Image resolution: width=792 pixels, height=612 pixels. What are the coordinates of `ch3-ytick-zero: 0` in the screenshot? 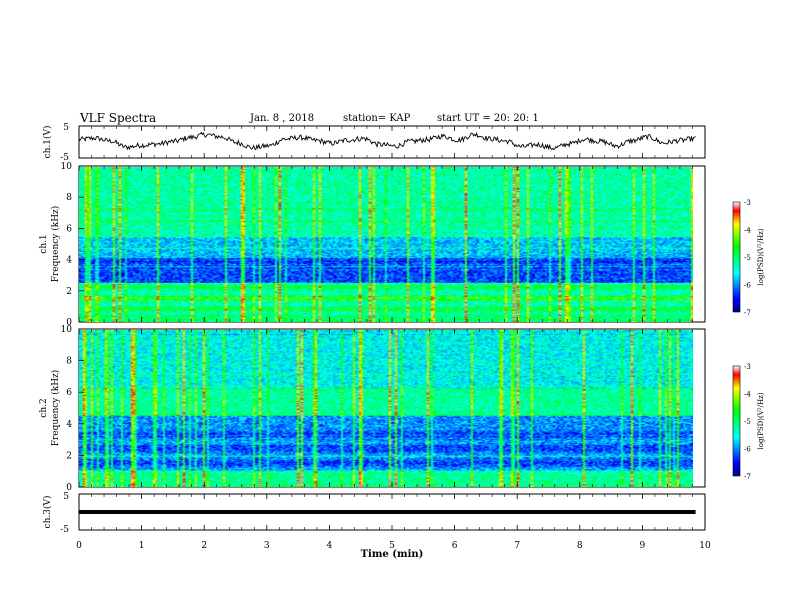 It's located at (66, 513).